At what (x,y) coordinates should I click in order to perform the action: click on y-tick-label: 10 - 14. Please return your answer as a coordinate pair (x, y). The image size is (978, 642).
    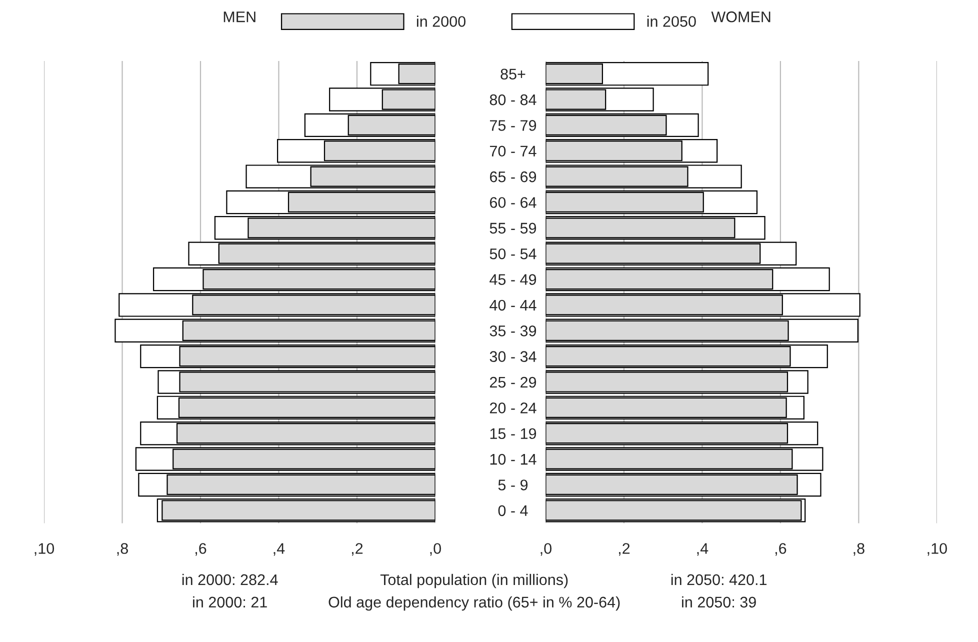
    Looking at the image, I should click on (513, 459).